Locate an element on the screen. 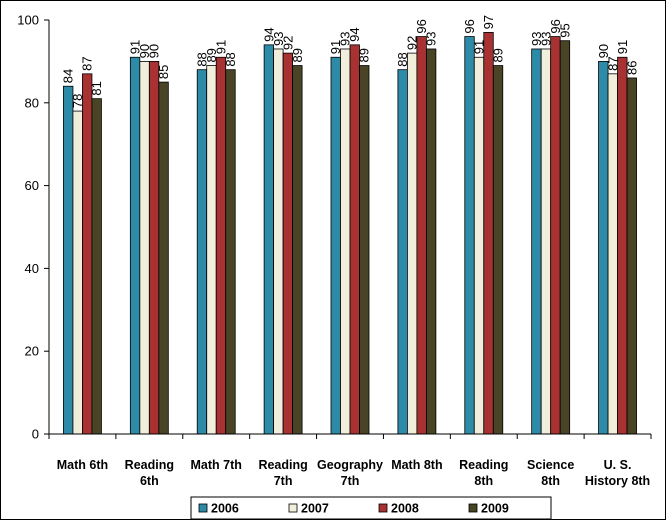 The width and height of the screenshot is (666, 520). data-label: 78 is located at coordinates (77, 101).